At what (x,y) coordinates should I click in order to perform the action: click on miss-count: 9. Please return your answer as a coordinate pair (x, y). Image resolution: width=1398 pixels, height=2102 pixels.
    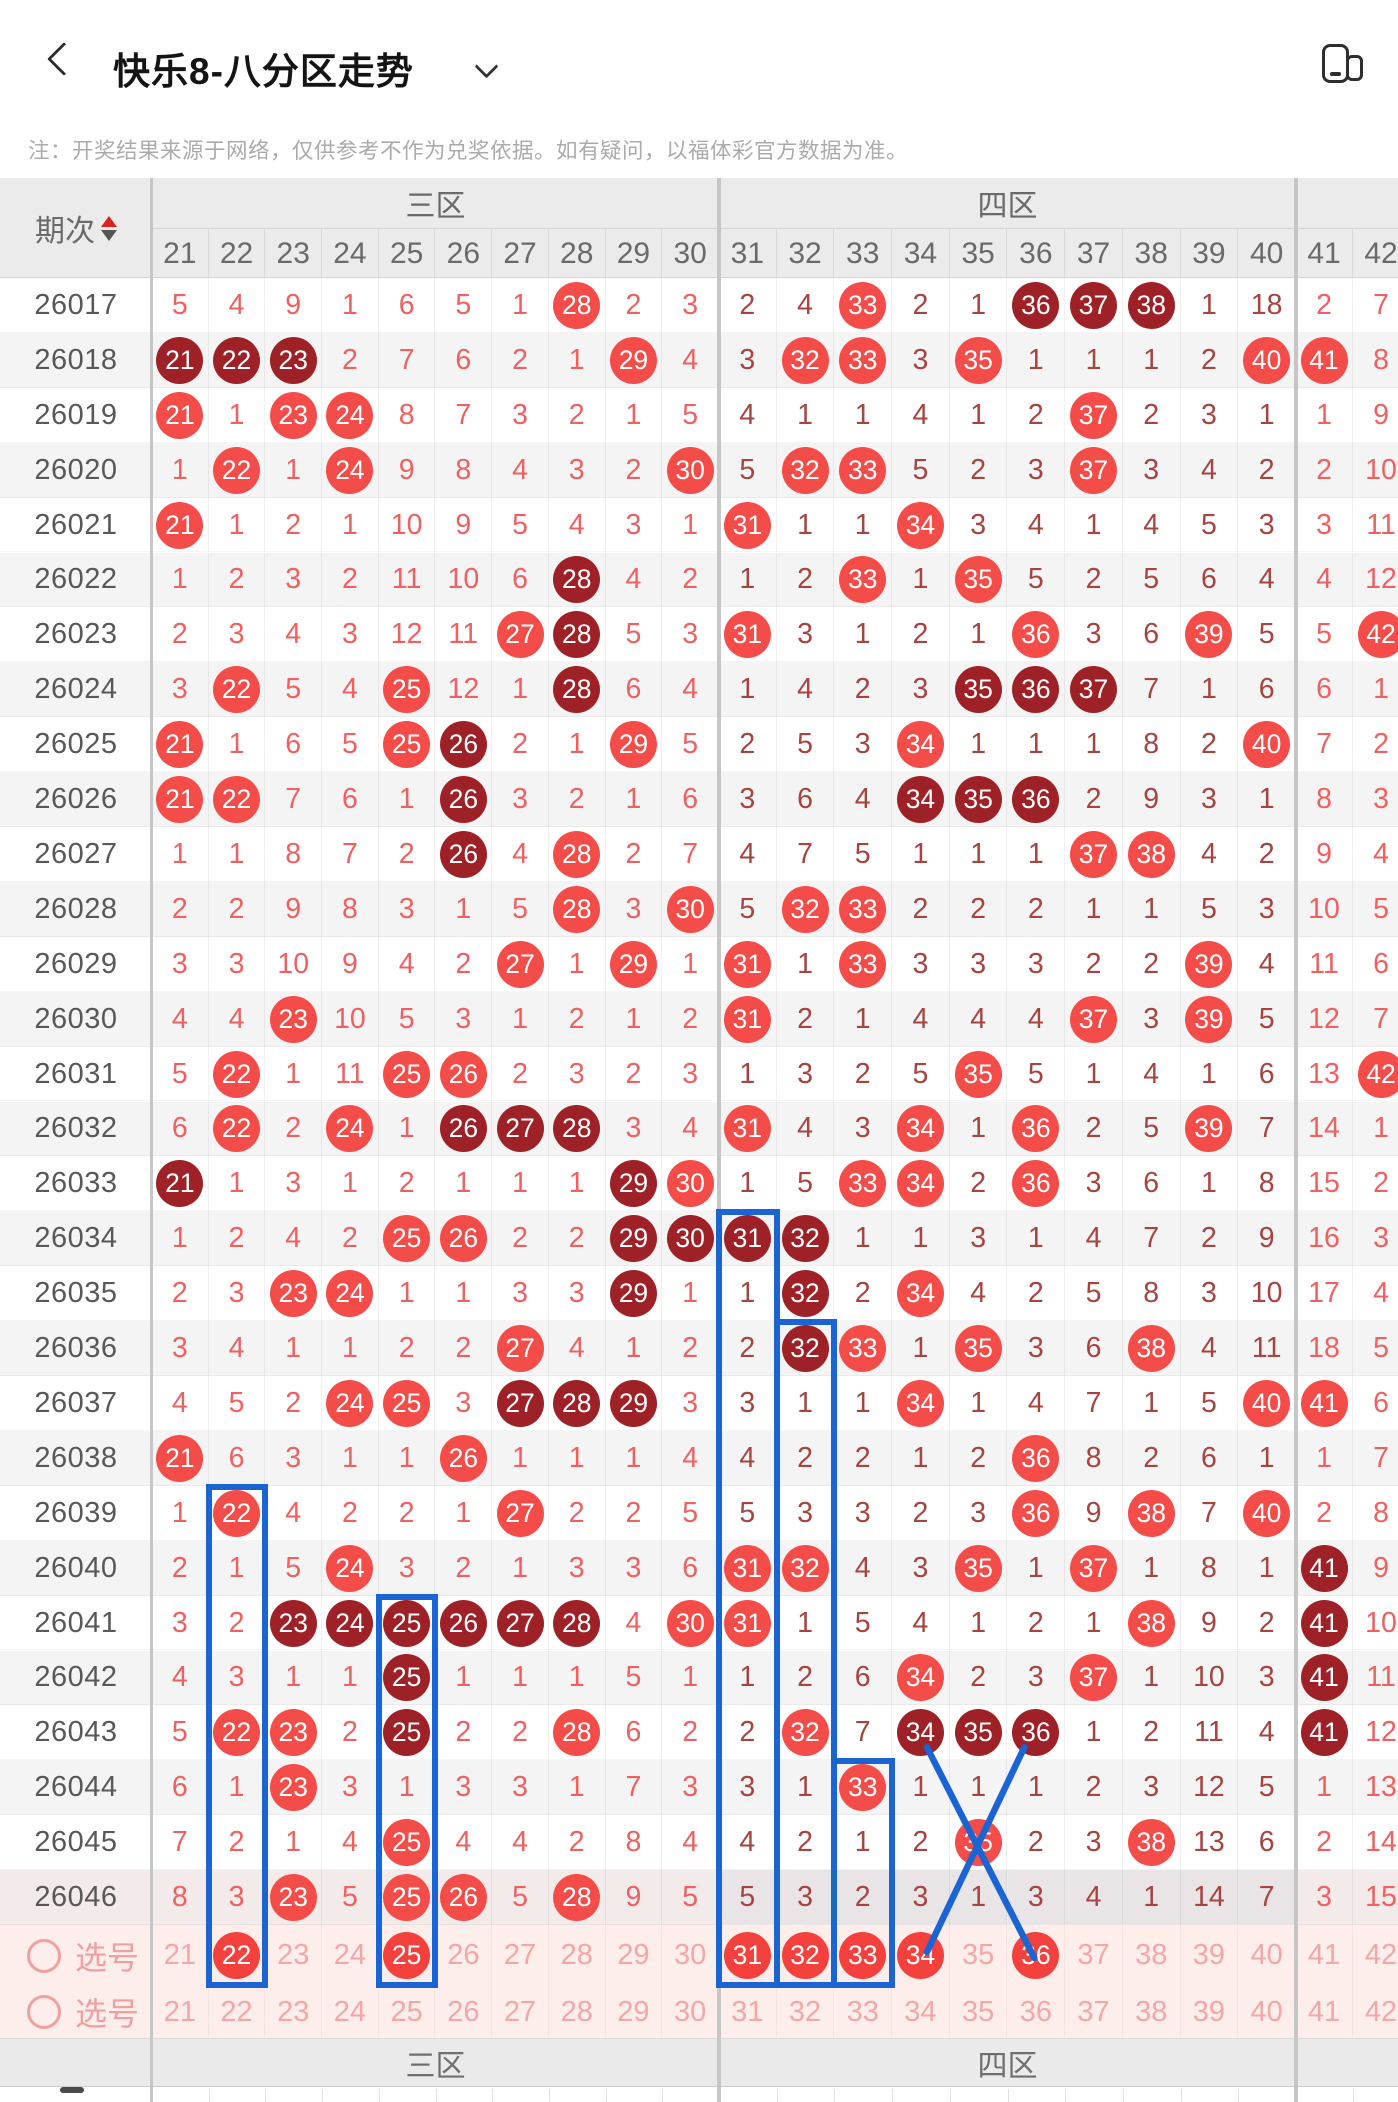
    Looking at the image, I should click on (293, 304).